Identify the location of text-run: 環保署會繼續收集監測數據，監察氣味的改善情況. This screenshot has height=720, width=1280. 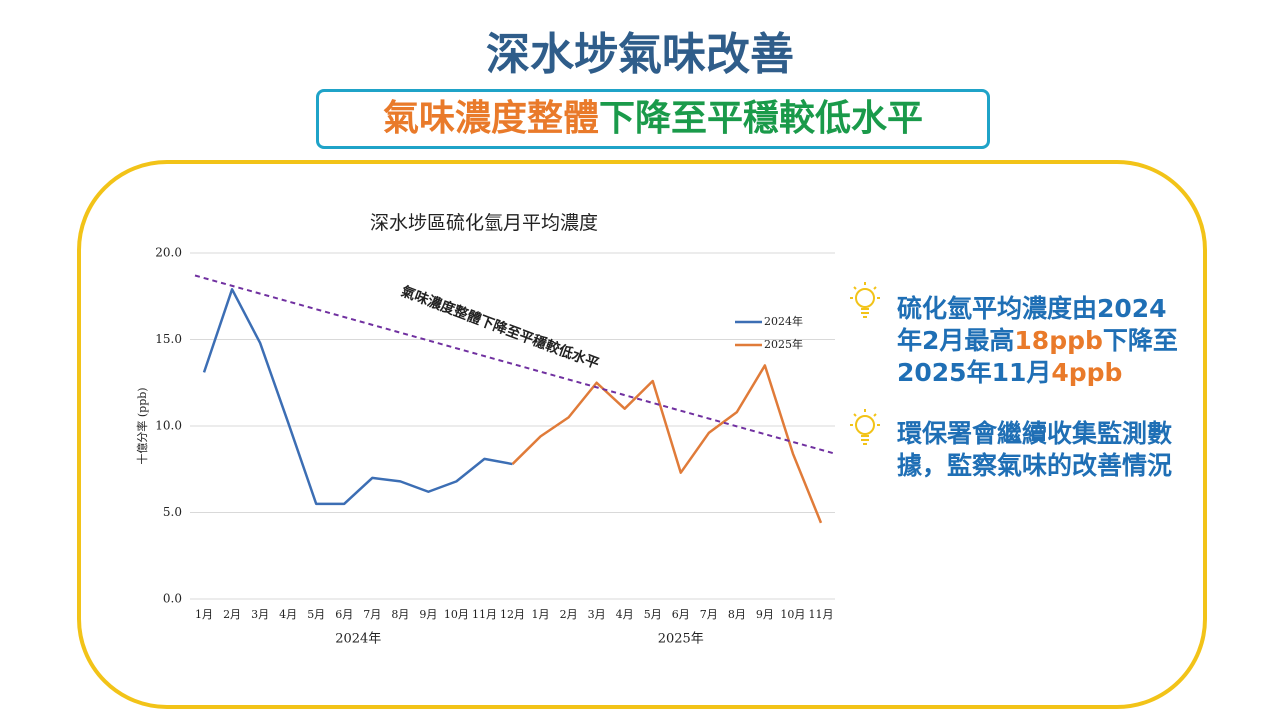
(1035, 449).